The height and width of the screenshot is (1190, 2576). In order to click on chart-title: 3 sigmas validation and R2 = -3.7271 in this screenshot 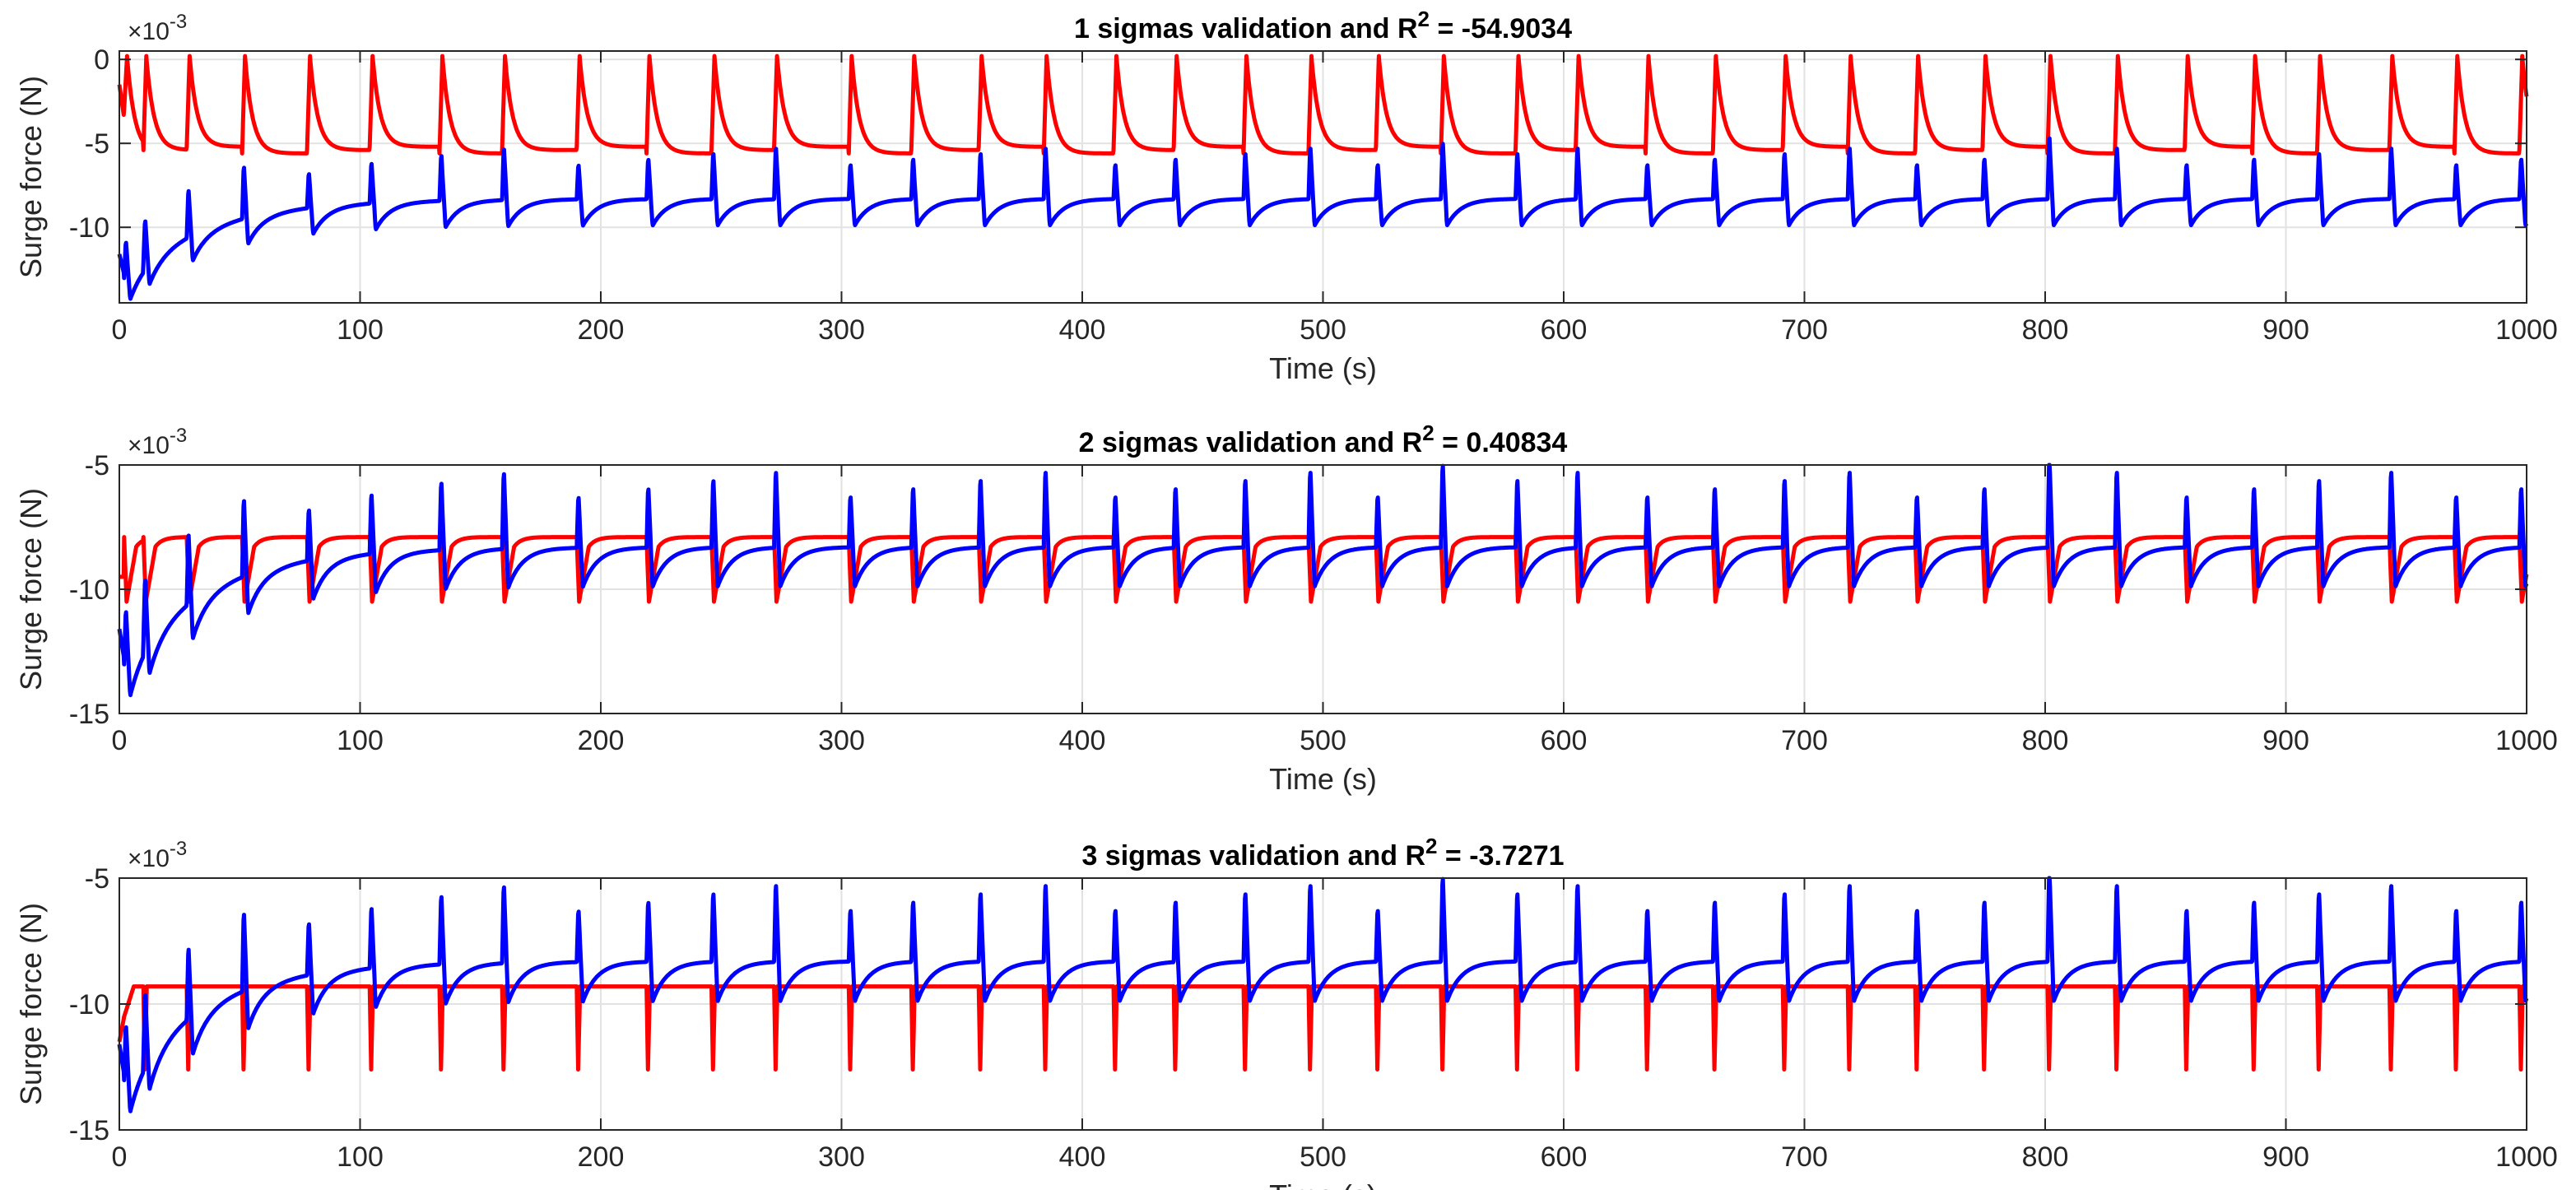, I will do `click(1322, 853)`.